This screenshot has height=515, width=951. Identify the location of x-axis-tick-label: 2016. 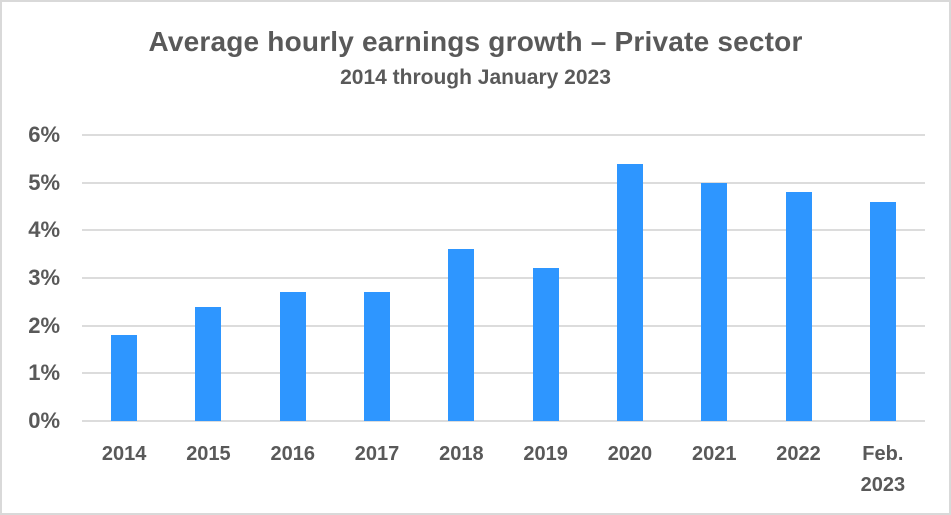
(292, 454).